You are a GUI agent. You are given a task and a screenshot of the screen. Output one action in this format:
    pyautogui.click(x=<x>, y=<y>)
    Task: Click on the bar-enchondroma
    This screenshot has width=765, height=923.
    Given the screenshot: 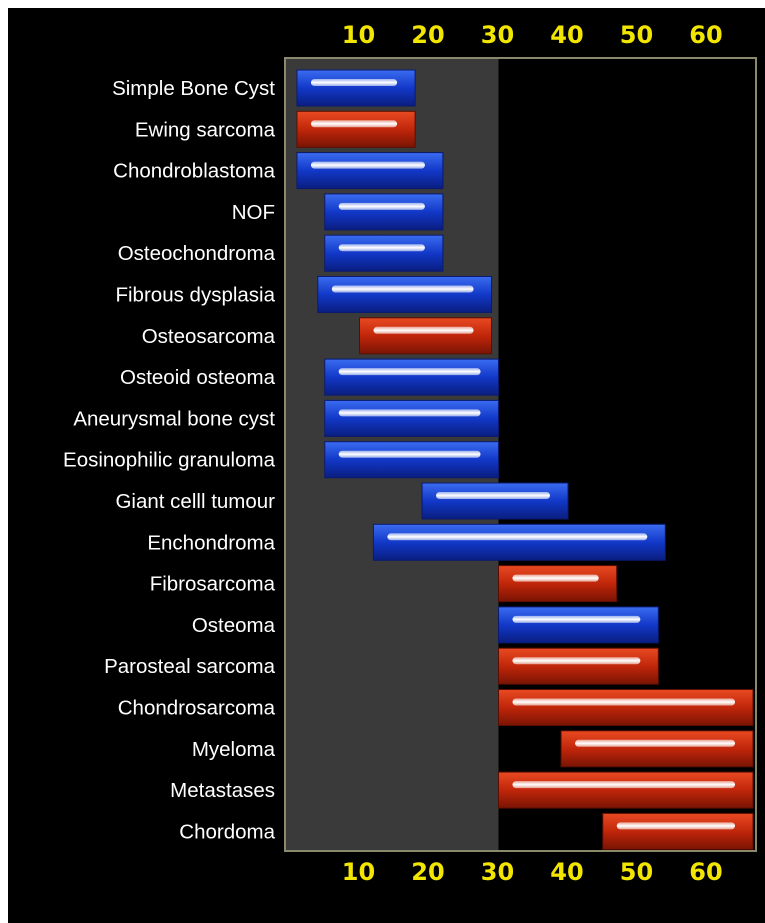 What is the action you would take?
    pyautogui.click(x=519, y=542)
    